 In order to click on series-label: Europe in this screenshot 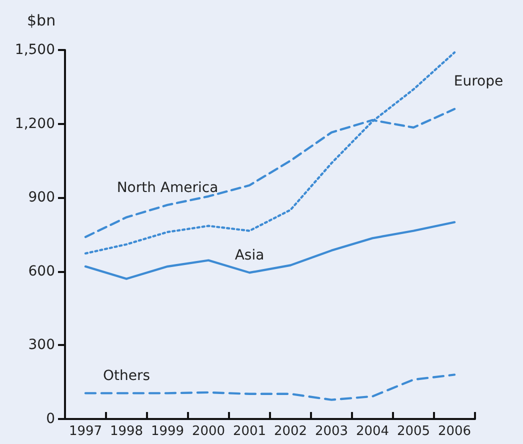, I will do `click(479, 81)`.